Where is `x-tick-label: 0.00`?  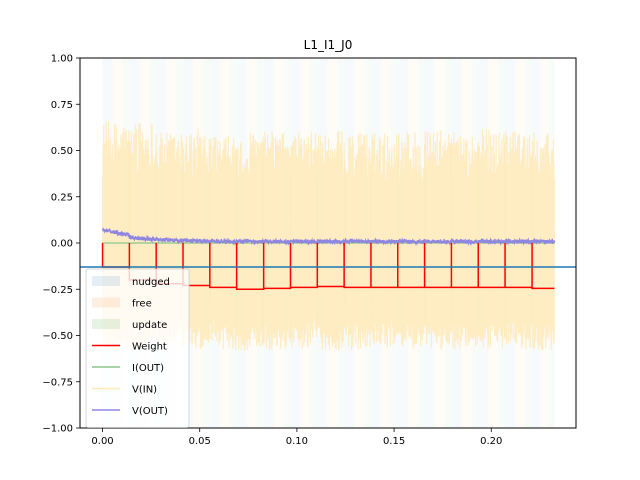
x-tick-label: 0.00 is located at coordinates (102, 441).